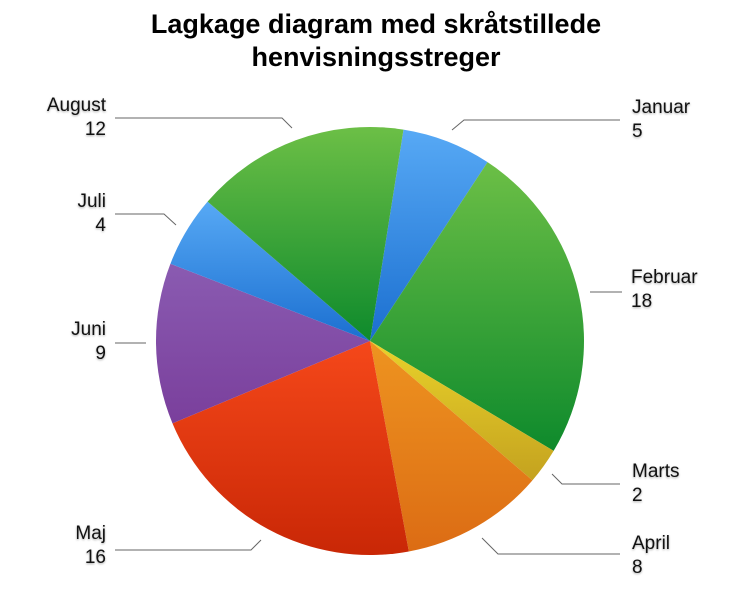 This screenshot has height=606, width=753. I want to click on label-april: April 8, so click(651, 556).